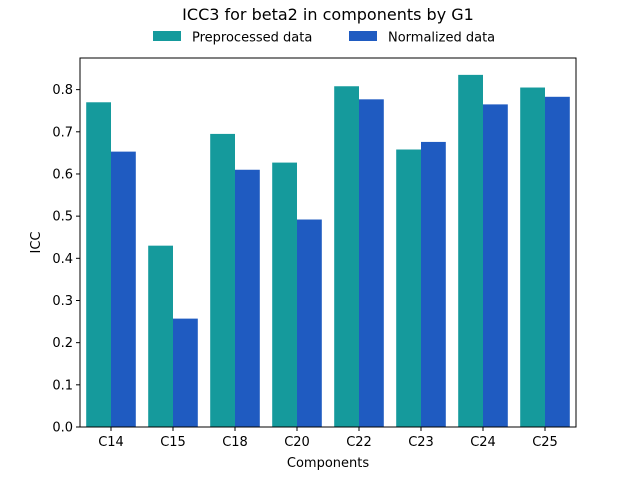 The width and height of the screenshot is (640, 480). I want to click on y-tick-label: 0.3, so click(62, 301).